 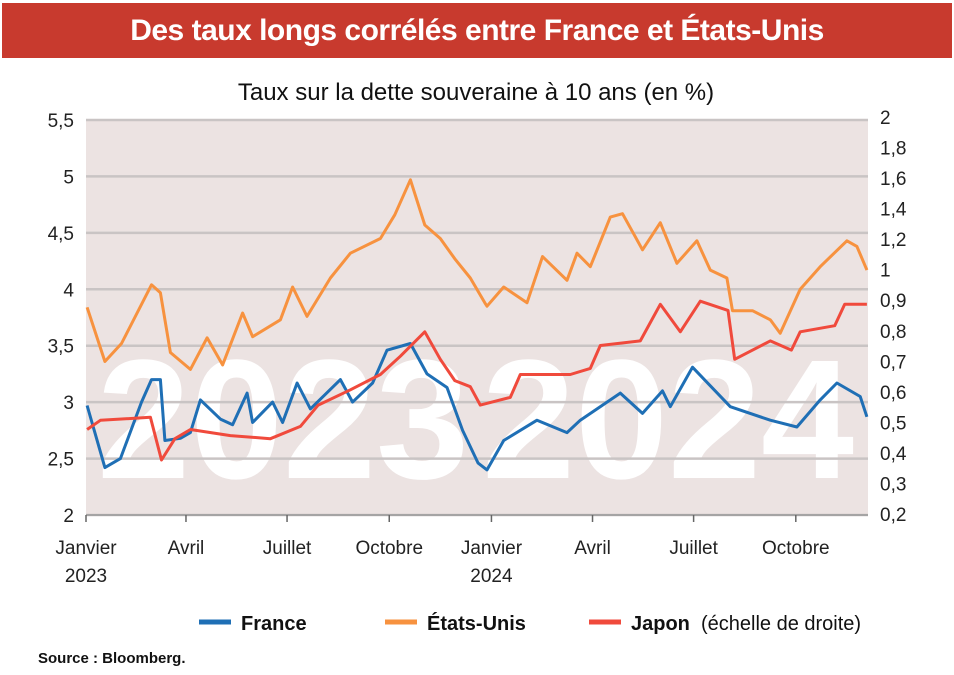 I want to click on left-tick-label: 4,5, so click(x=61, y=234).